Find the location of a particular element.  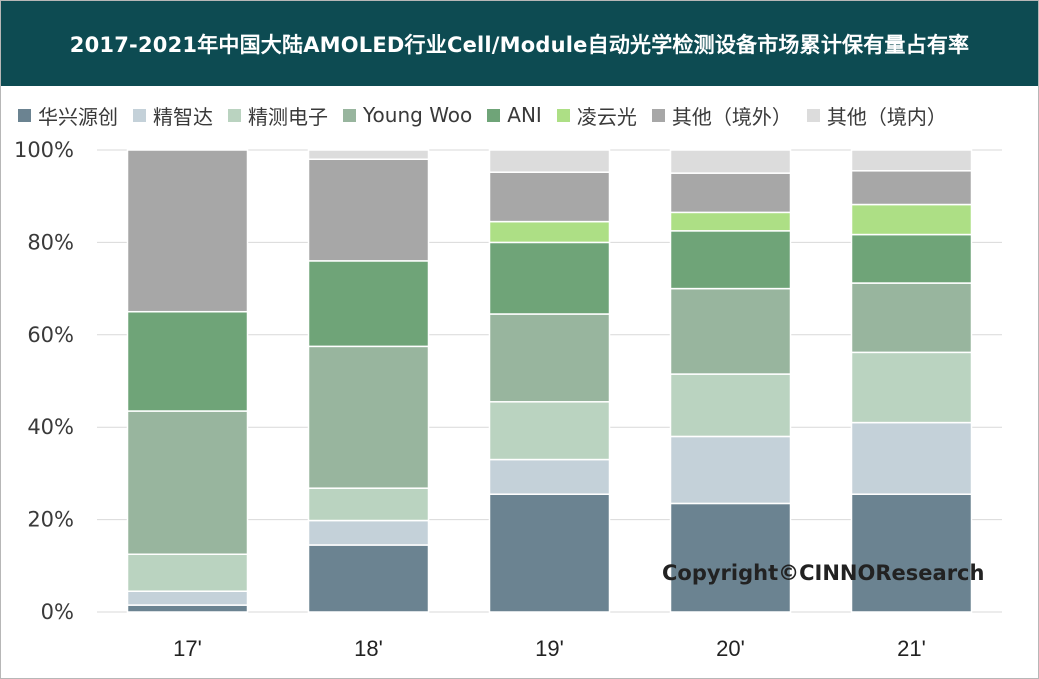

legend-label: 精测电子 is located at coordinates (288, 116).